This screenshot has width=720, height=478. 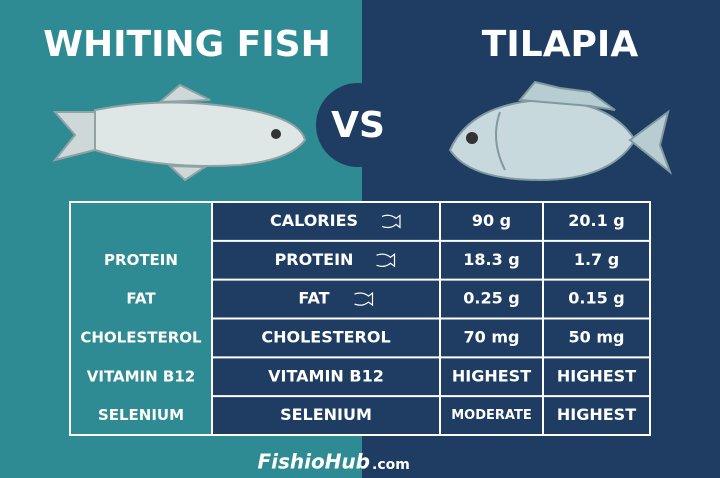 I want to click on vs-label: VS, so click(x=358, y=125).